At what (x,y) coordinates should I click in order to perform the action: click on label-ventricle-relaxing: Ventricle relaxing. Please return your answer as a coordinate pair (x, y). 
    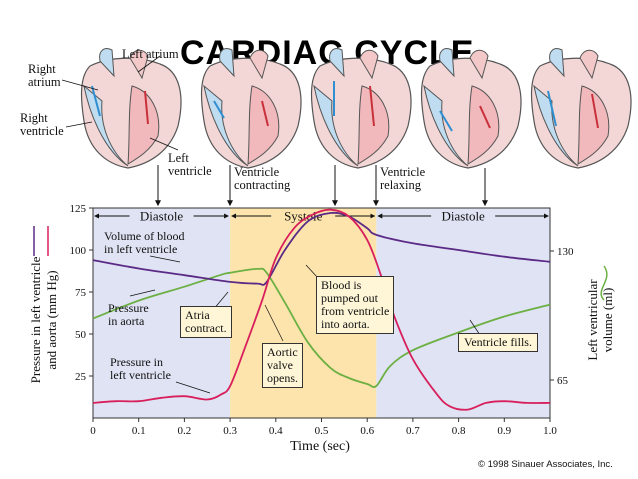
    Looking at the image, I should click on (402, 179).